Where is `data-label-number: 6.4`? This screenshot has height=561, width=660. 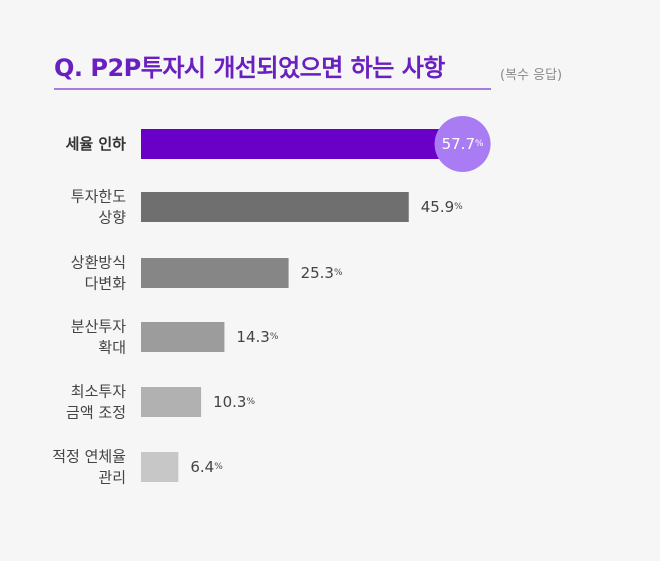 data-label-number: 6.4 is located at coordinates (202, 467).